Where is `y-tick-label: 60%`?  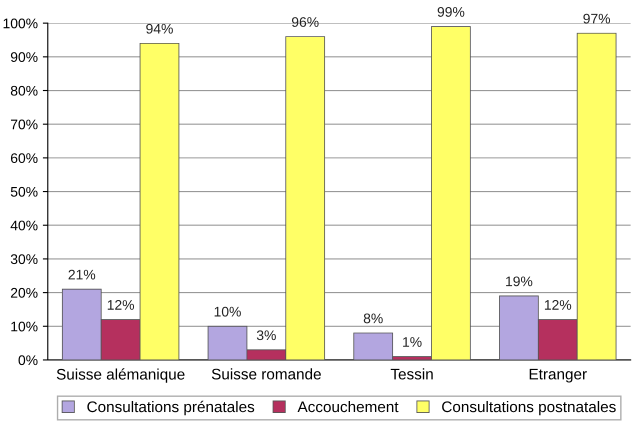 y-tick-label: 60% is located at coordinates (24, 158).